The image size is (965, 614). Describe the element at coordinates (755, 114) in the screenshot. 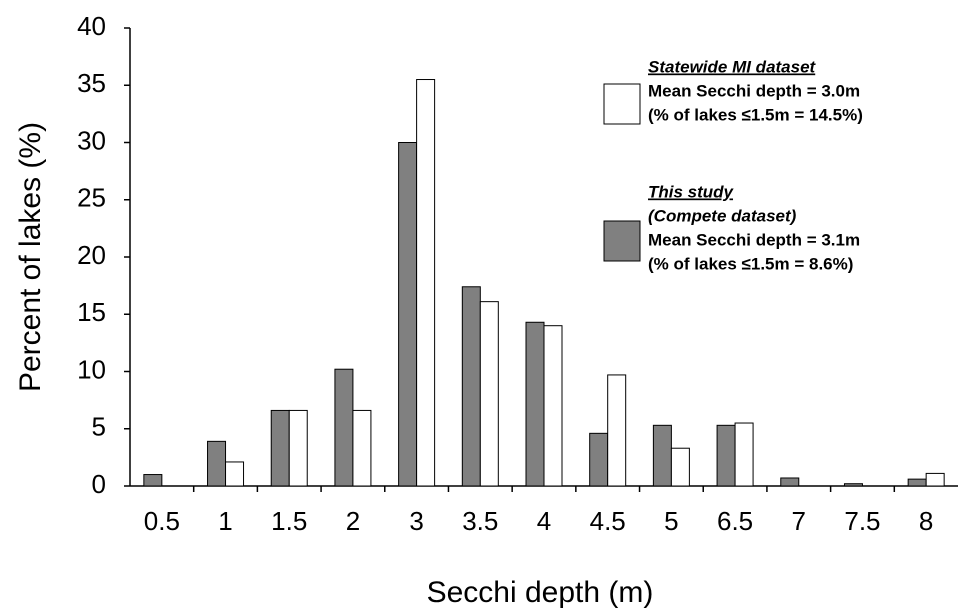

I see `legend-text: (% of lakes ≤1.5m = 14.5%)` at that location.